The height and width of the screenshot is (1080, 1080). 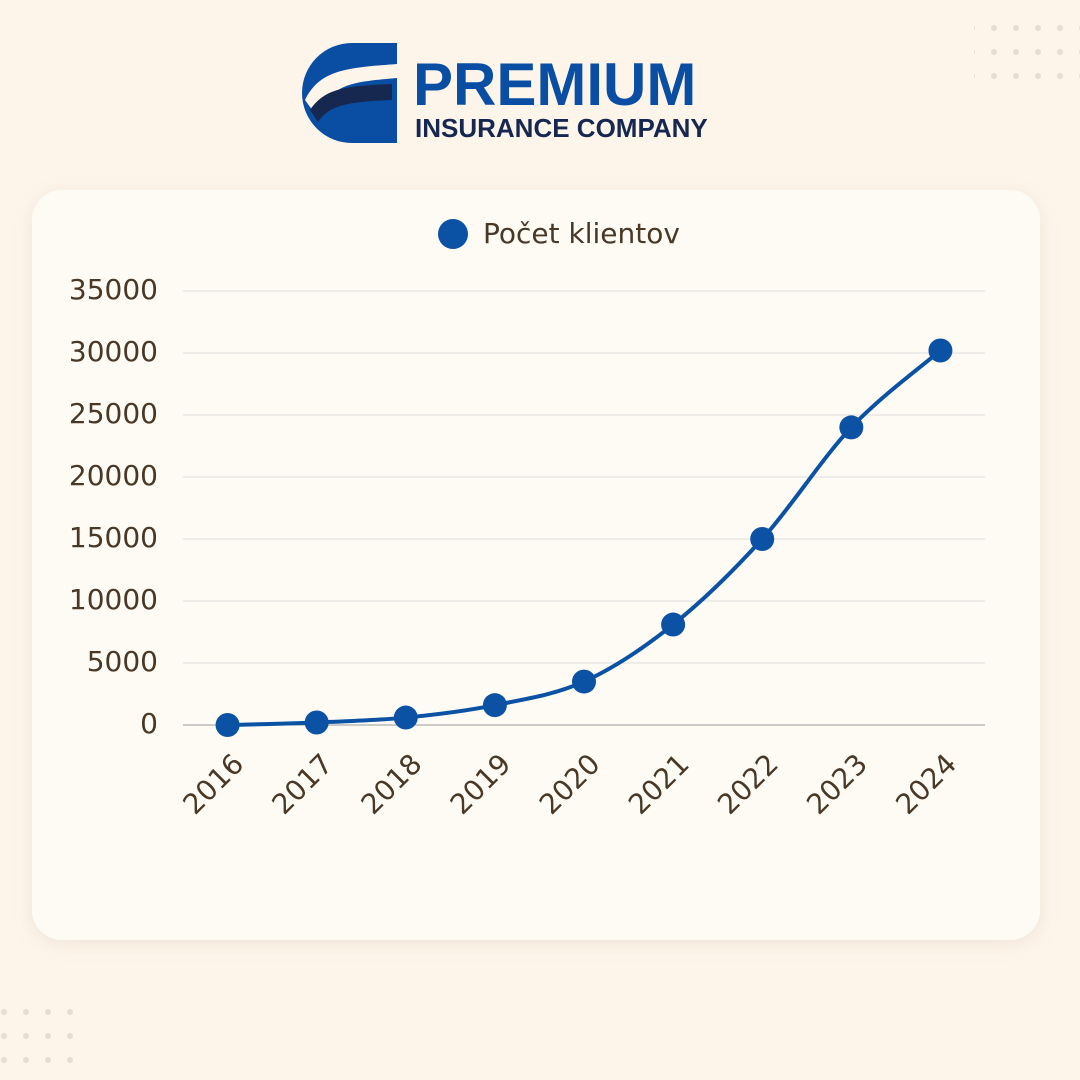 What do you see at coordinates (581, 233) in the screenshot?
I see `legend-label: Počet klientov` at bounding box center [581, 233].